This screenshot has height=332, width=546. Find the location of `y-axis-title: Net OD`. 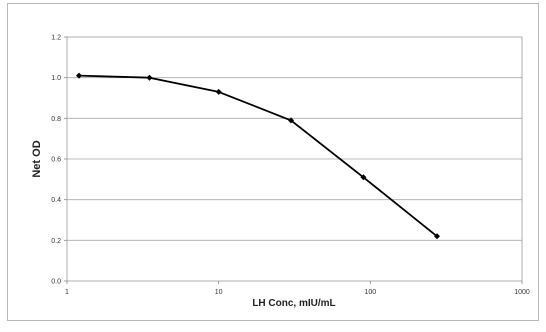

y-axis-title: Net OD is located at coordinates (37, 158).